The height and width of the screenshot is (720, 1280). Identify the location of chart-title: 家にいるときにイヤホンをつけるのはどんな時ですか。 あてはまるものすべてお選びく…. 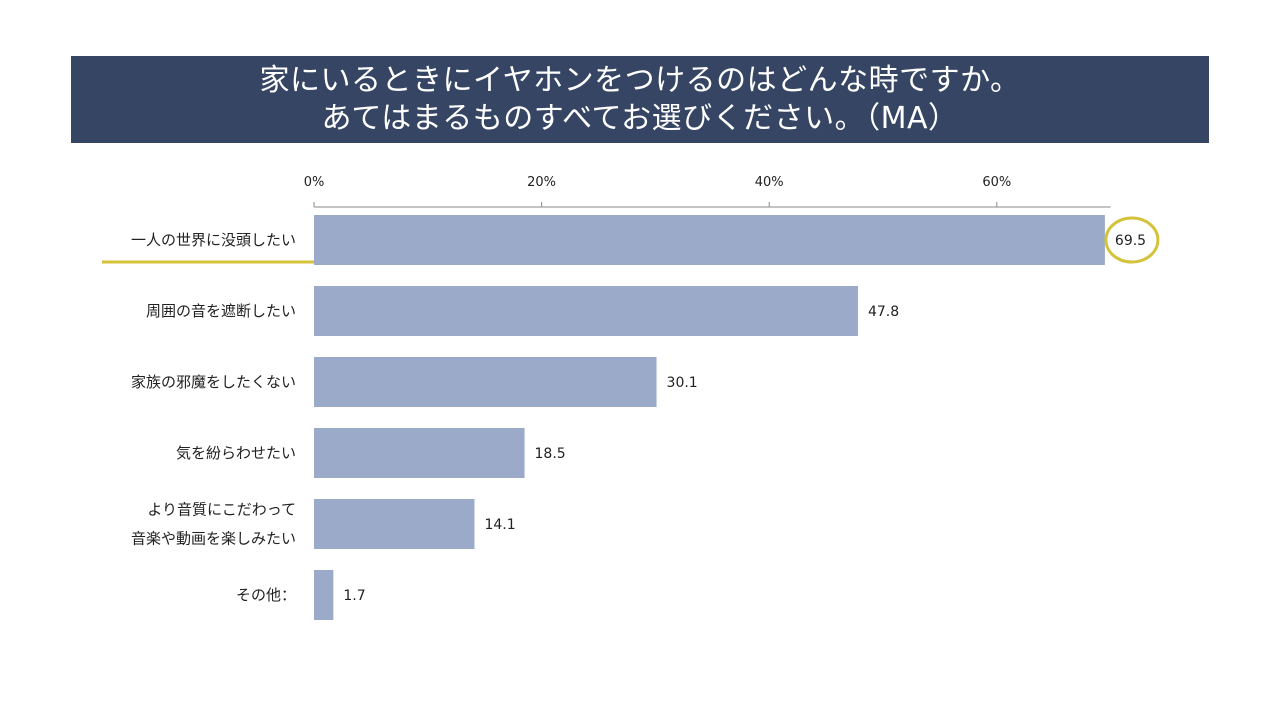
(640, 99).